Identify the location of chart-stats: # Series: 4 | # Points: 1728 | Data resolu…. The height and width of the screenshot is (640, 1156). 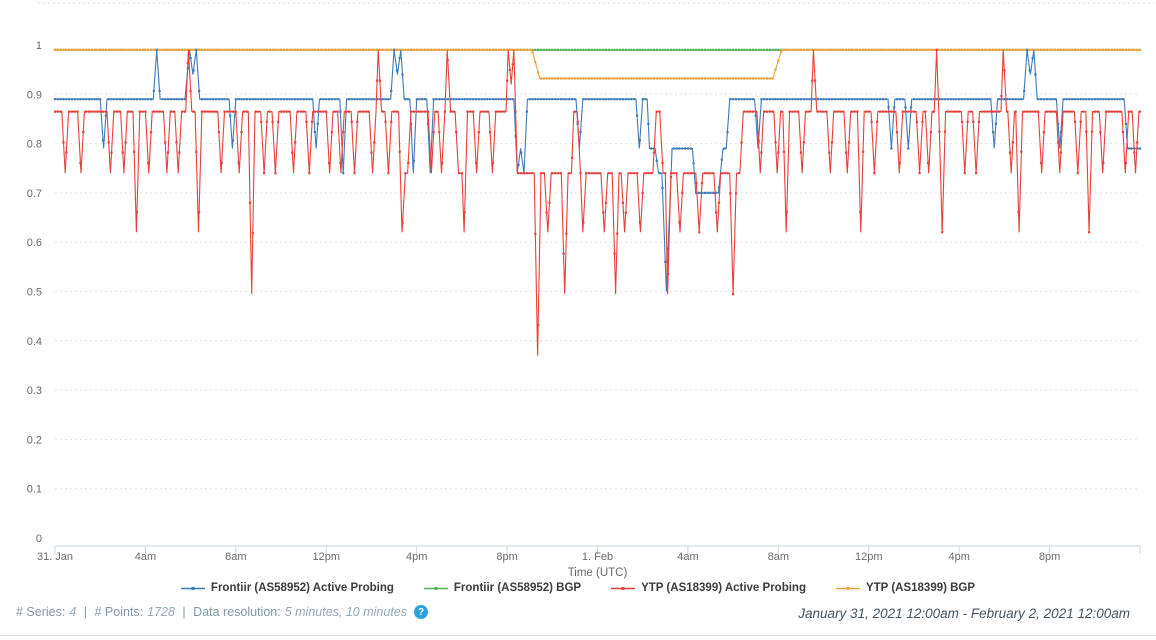
(222, 612).